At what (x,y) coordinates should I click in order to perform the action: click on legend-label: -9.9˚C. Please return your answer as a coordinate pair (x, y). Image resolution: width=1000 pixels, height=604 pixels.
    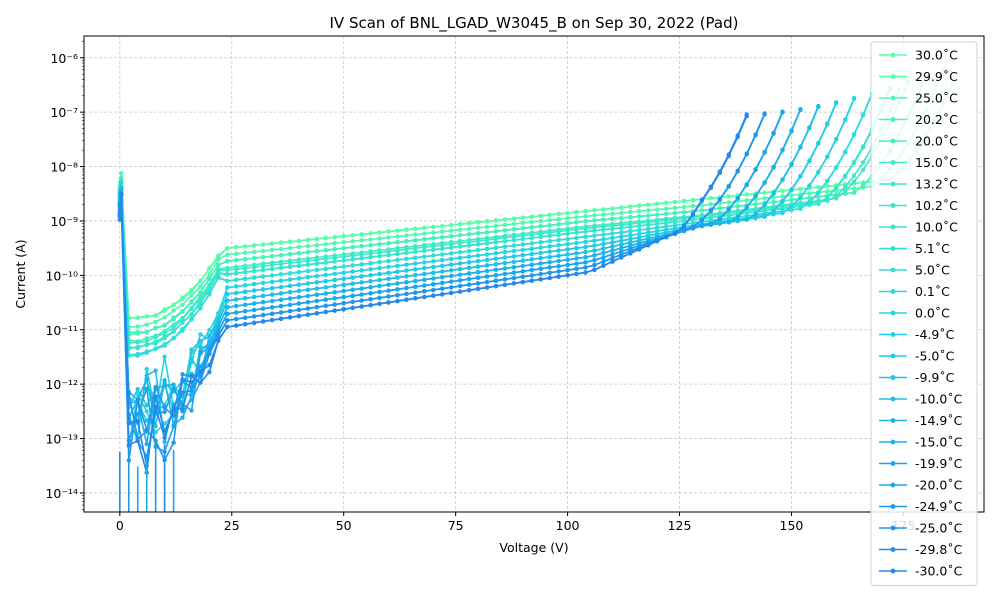
    Looking at the image, I should click on (935, 377).